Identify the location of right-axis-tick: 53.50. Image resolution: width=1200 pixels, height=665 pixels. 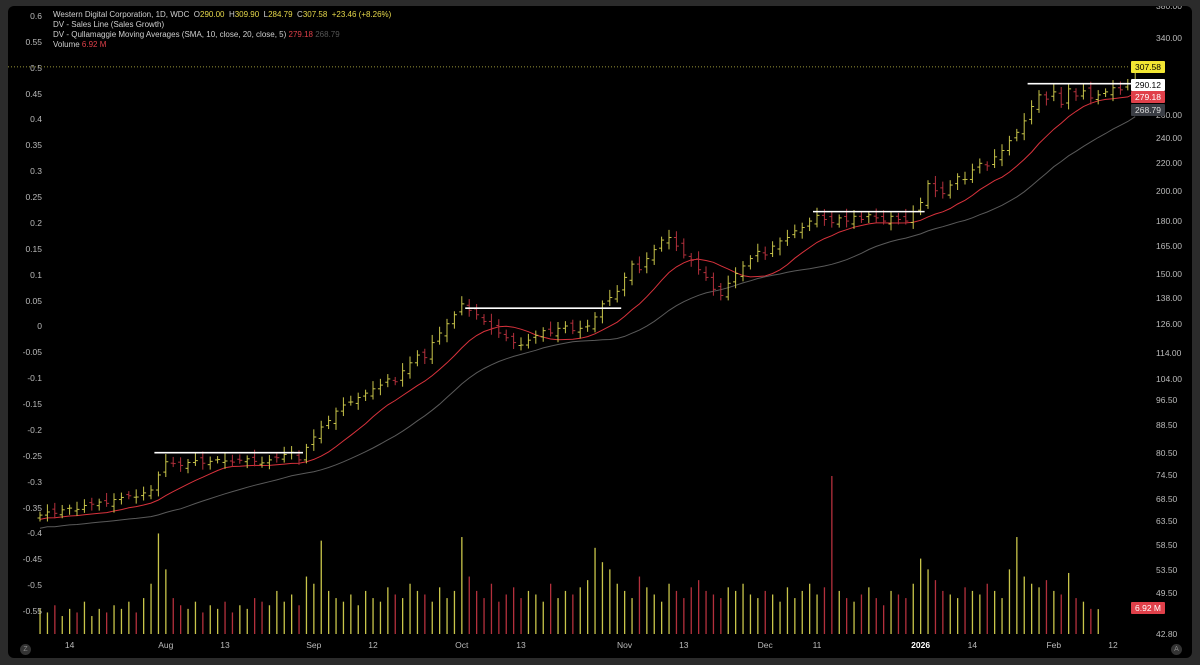
(1167, 570).